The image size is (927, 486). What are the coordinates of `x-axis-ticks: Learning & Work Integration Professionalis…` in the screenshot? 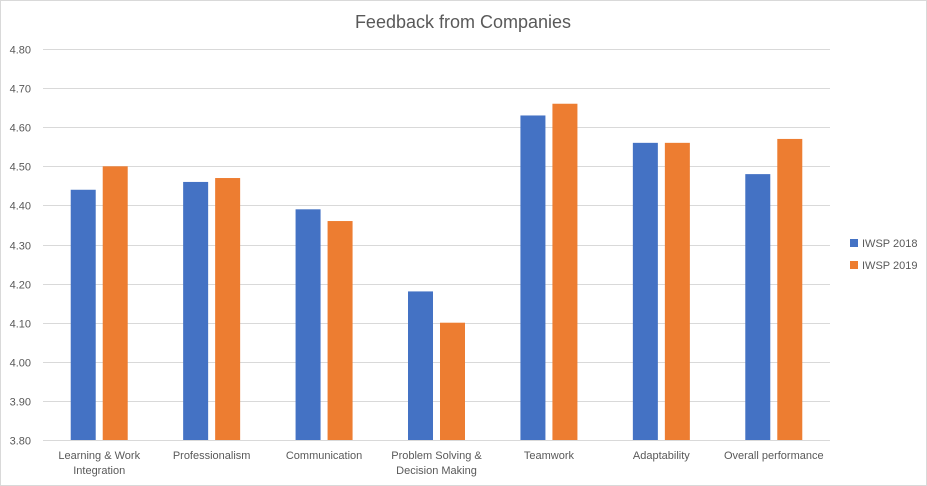 It's located at (440, 463).